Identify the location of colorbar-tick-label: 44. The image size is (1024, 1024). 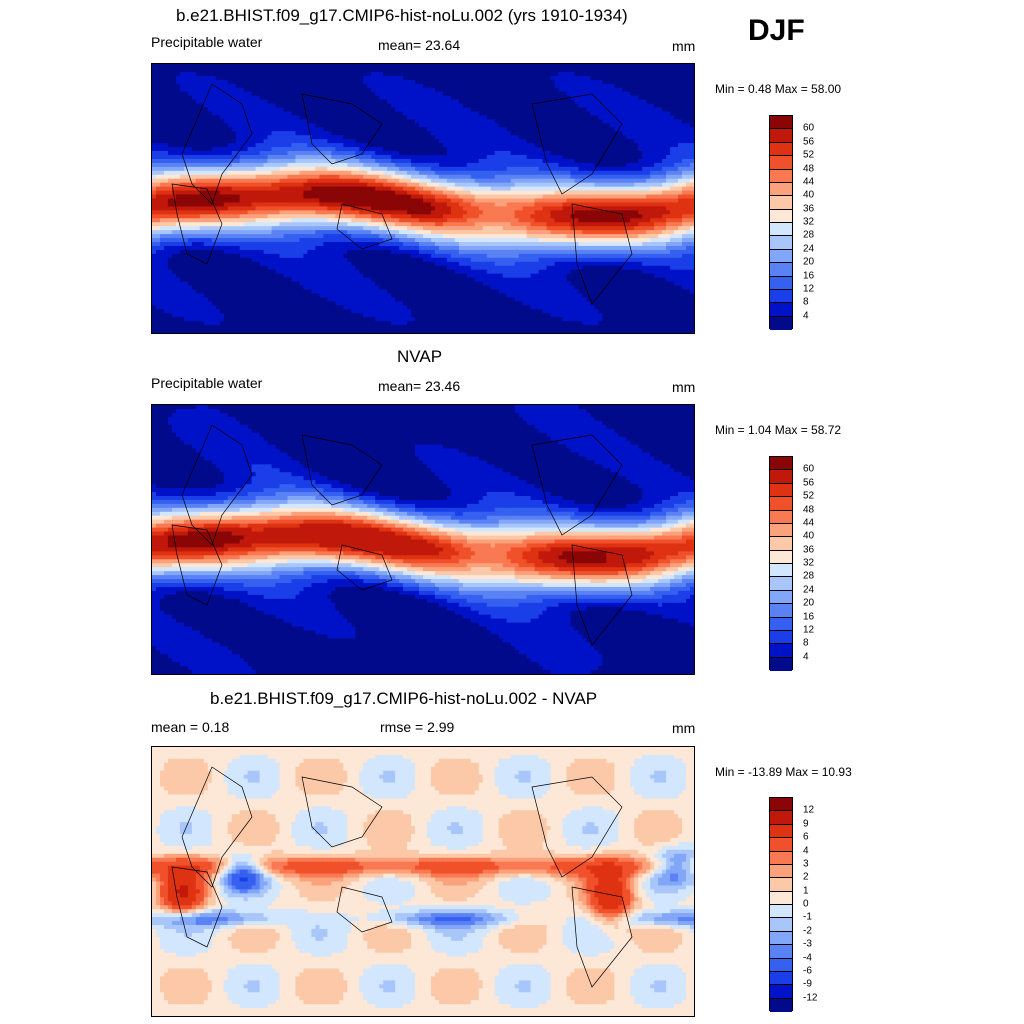
(808, 181).